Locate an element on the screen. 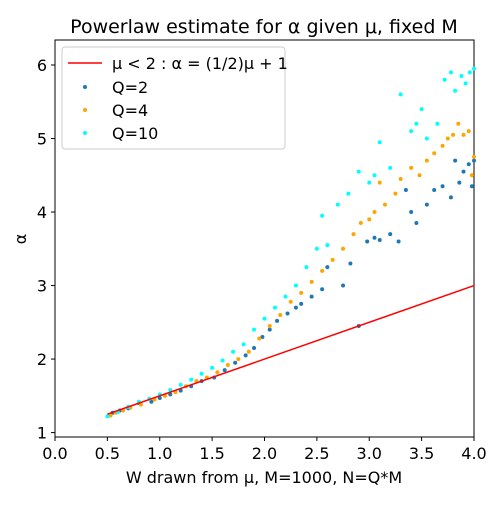 Image resolution: width=504 pixels, height=508 pixels. y-axis: 1 2 3 4 5 6 is located at coordinates (46, 249).